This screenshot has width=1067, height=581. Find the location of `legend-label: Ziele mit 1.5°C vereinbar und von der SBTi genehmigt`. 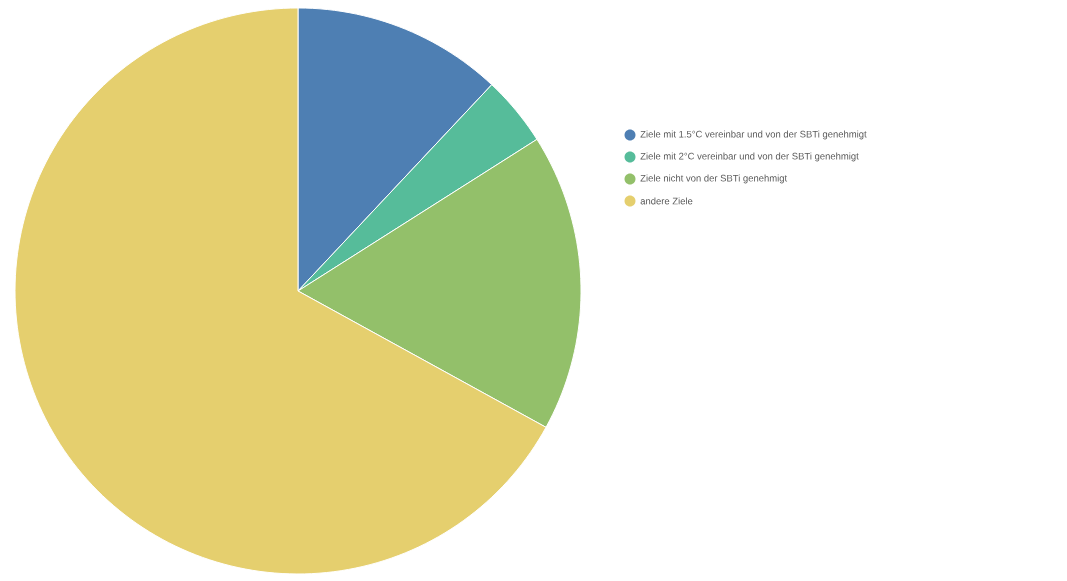

legend-label: Ziele mit 1.5°C vereinbar und von der SBTi genehmigt is located at coordinates (753, 135).